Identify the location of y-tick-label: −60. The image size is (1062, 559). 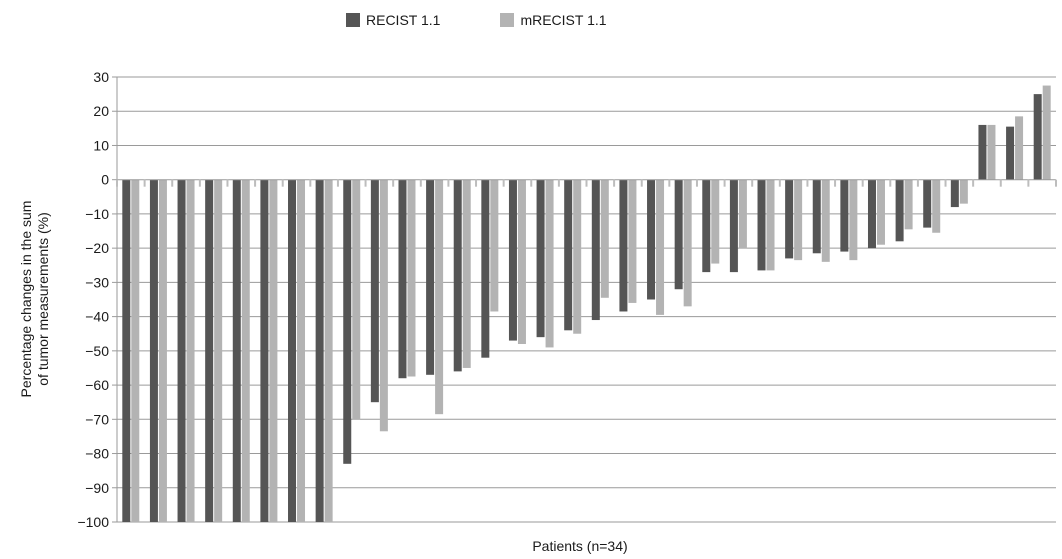
(97, 385).